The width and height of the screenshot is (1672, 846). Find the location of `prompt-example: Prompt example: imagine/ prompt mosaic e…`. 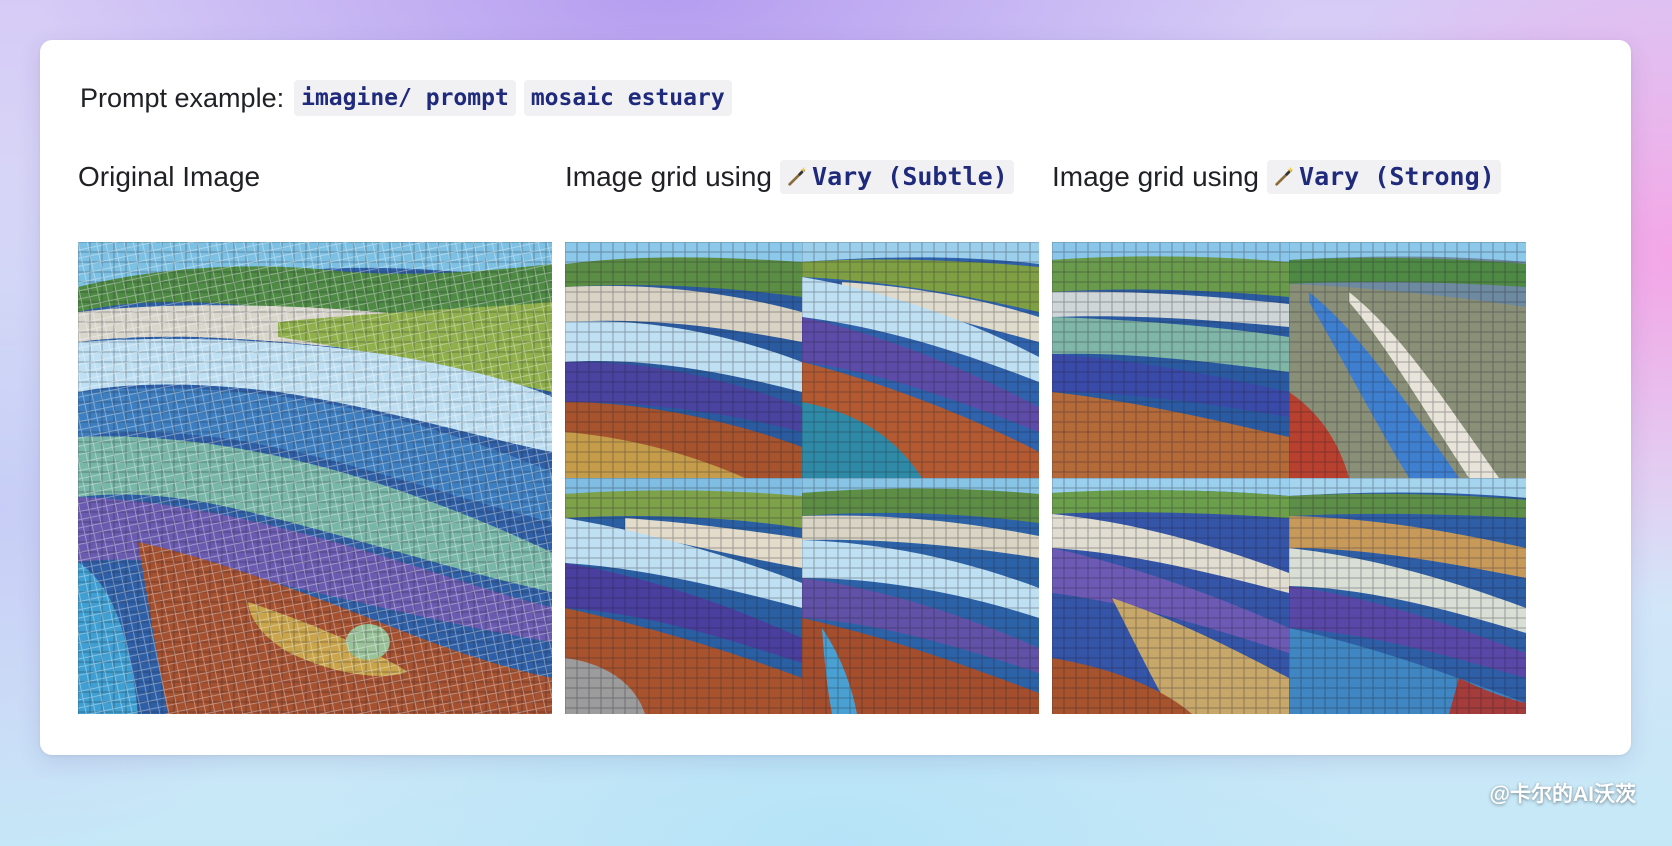

prompt-example: Prompt example: imagine/ prompt mosaic e… is located at coordinates (406, 98).